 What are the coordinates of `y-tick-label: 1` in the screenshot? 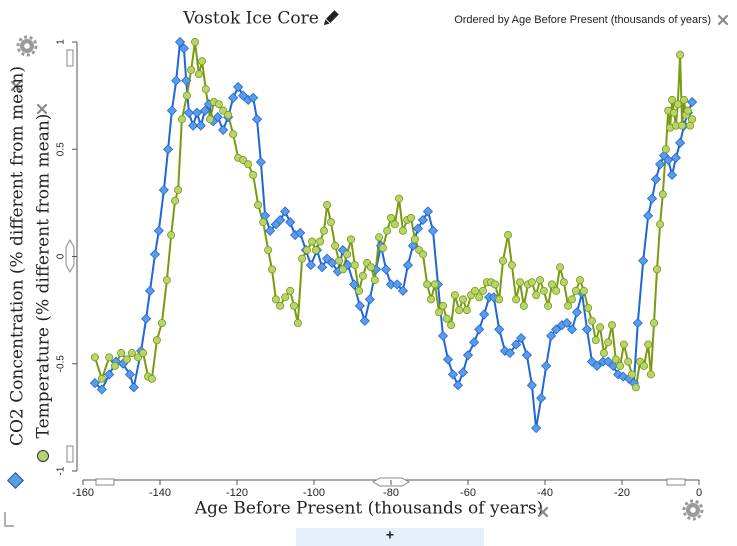 It's located at (61, 42).